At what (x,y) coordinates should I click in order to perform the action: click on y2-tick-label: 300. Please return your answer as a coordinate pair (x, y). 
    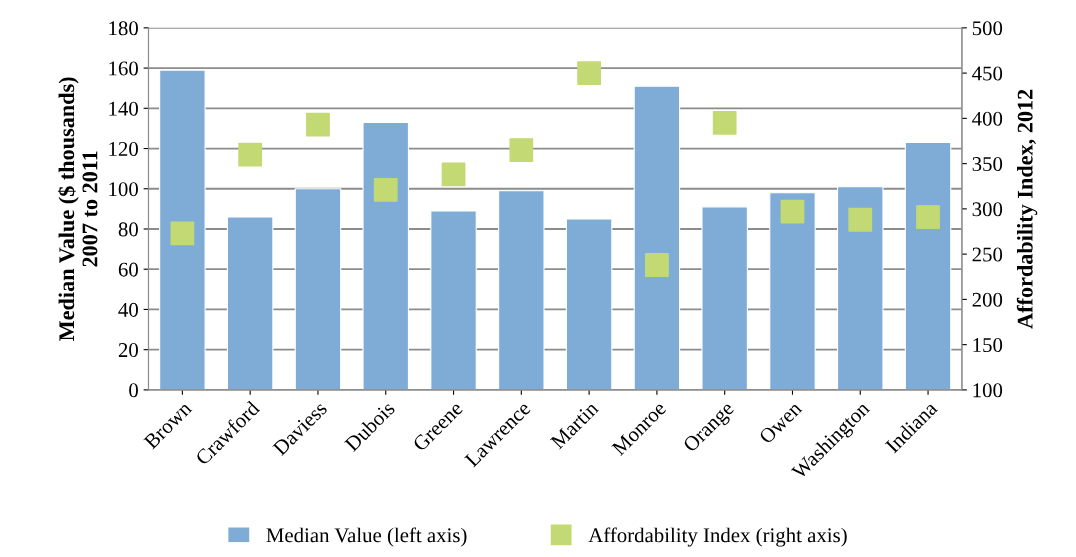
    Looking at the image, I should click on (987, 209).